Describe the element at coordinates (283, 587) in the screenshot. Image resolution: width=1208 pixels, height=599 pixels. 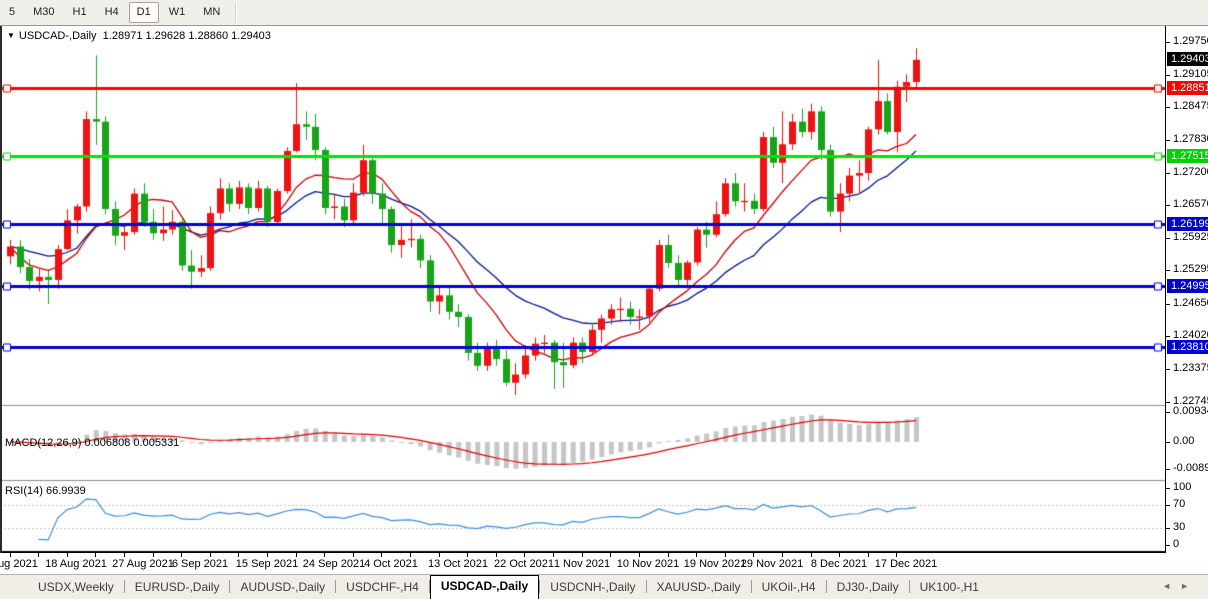
I see `tab-item-audusd-daily: AUDUSD-,Daily` at that location.